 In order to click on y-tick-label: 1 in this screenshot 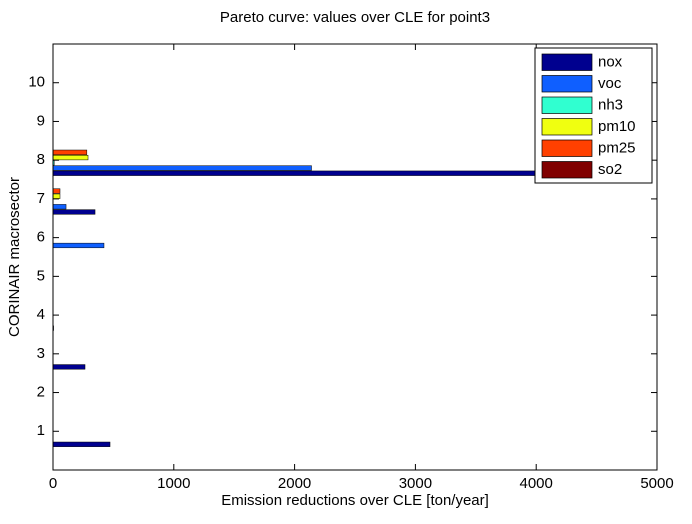, I will do `click(41, 430)`.